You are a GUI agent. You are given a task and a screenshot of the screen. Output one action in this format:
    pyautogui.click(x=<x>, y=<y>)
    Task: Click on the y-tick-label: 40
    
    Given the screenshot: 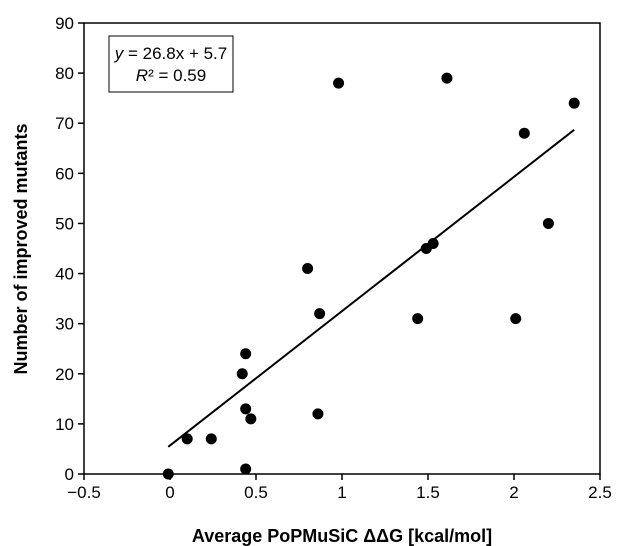 What is the action you would take?
    pyautogui.click(x=64, y=274)
    